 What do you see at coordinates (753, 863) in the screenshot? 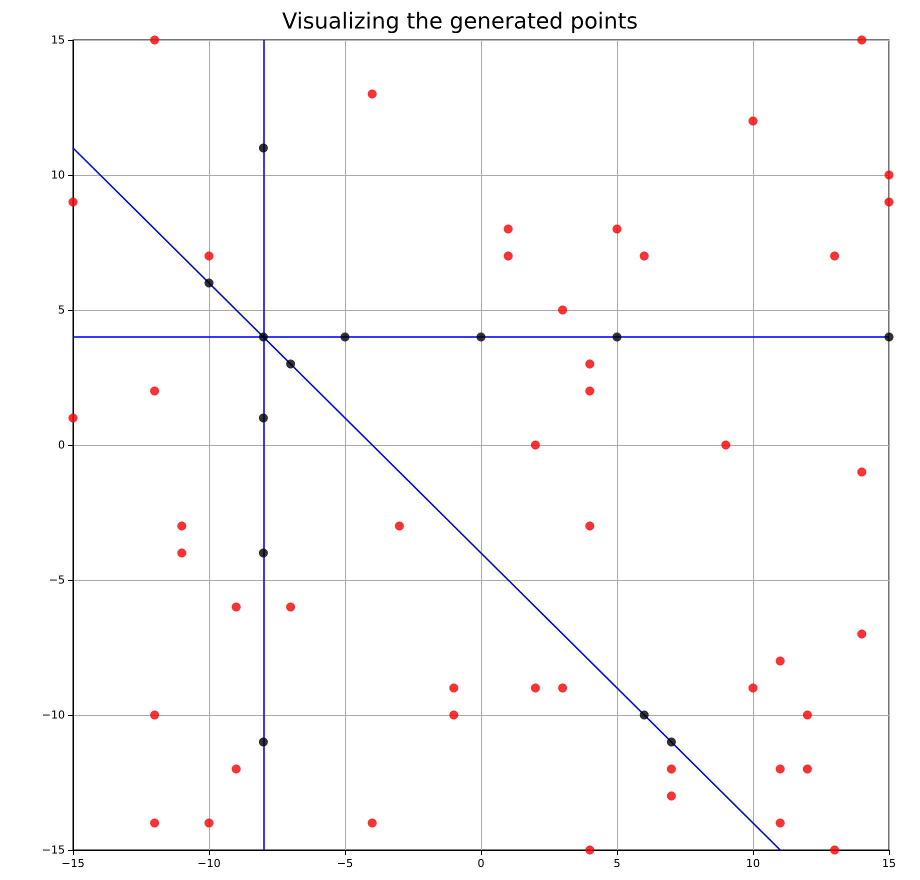
I see `x-tick-label: 10` at bounding box center [753, 863].